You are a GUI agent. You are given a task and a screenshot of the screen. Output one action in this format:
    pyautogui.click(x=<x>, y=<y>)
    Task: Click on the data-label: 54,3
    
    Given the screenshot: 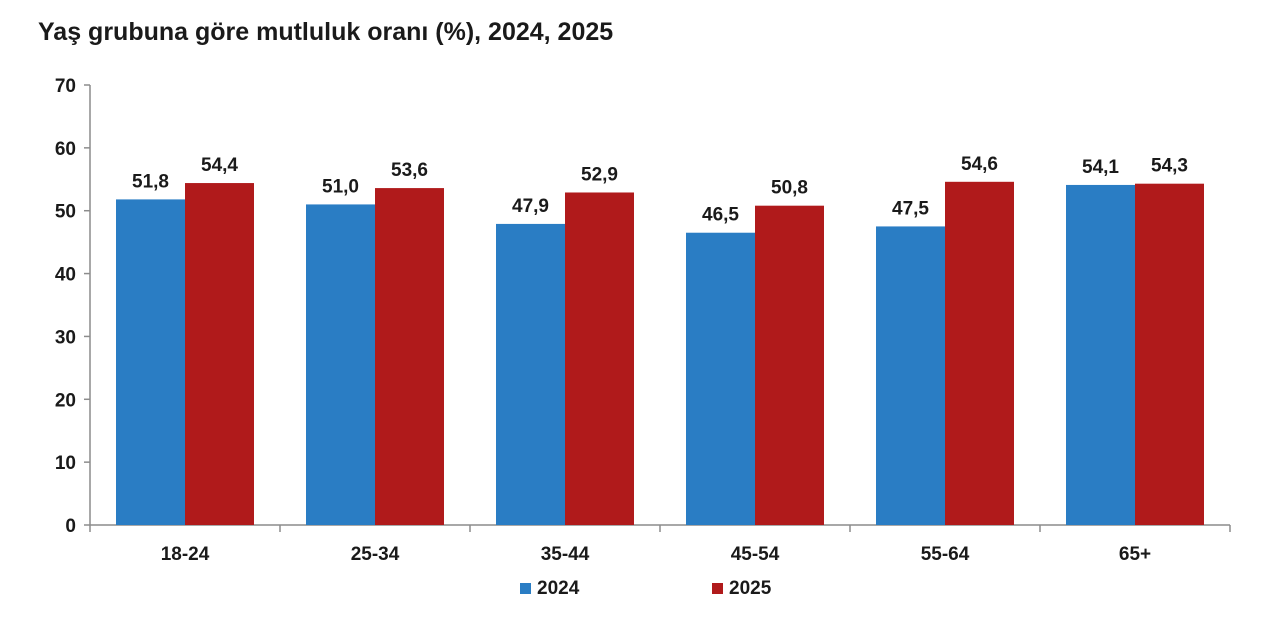 What is the action you would take?
    pyautogui.click(x=1169, y=166)
    